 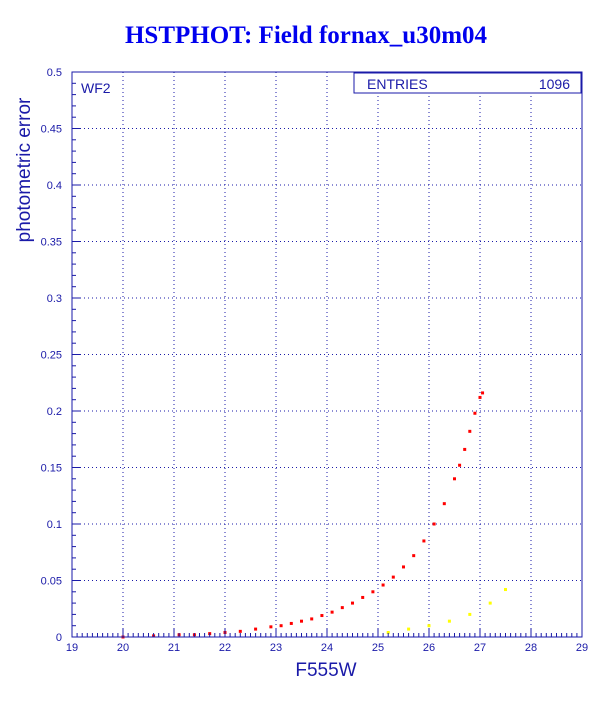 I want to click on y-tick-label: 0.2, so click(x=54, y=412).